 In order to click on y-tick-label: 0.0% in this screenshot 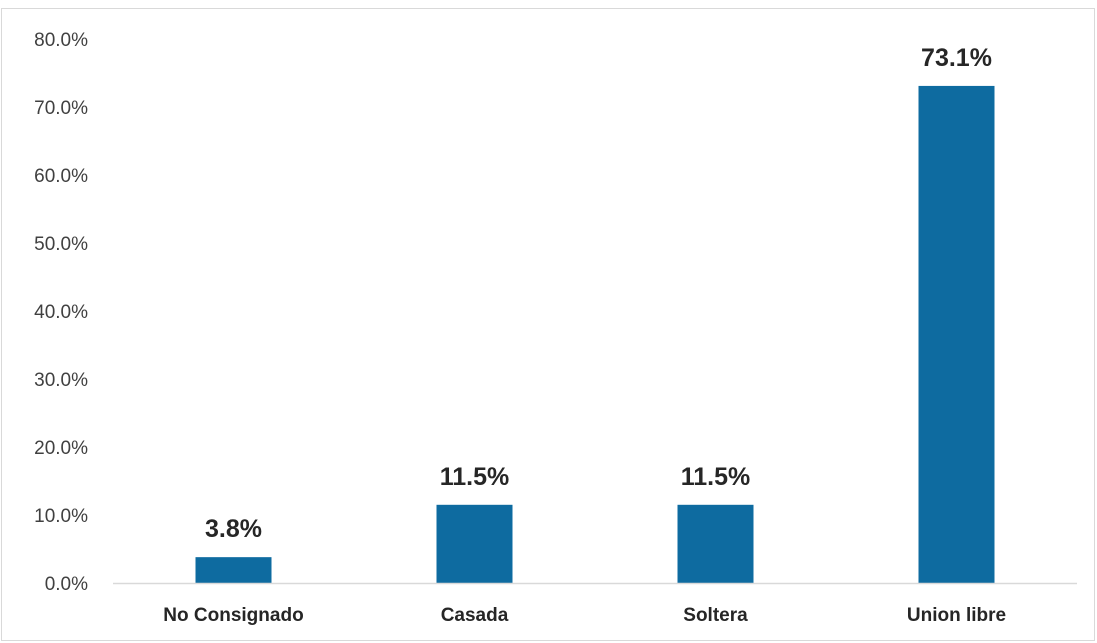, I will do `click(66, 584)`.